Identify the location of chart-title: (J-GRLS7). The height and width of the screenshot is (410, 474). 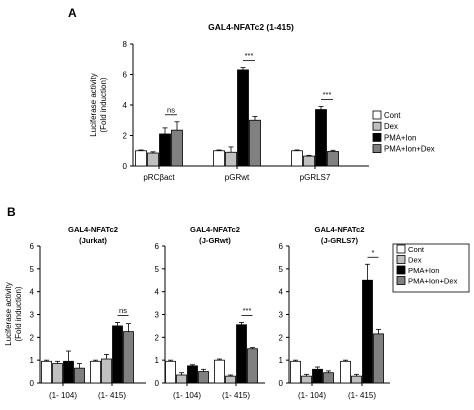
(340, 240).